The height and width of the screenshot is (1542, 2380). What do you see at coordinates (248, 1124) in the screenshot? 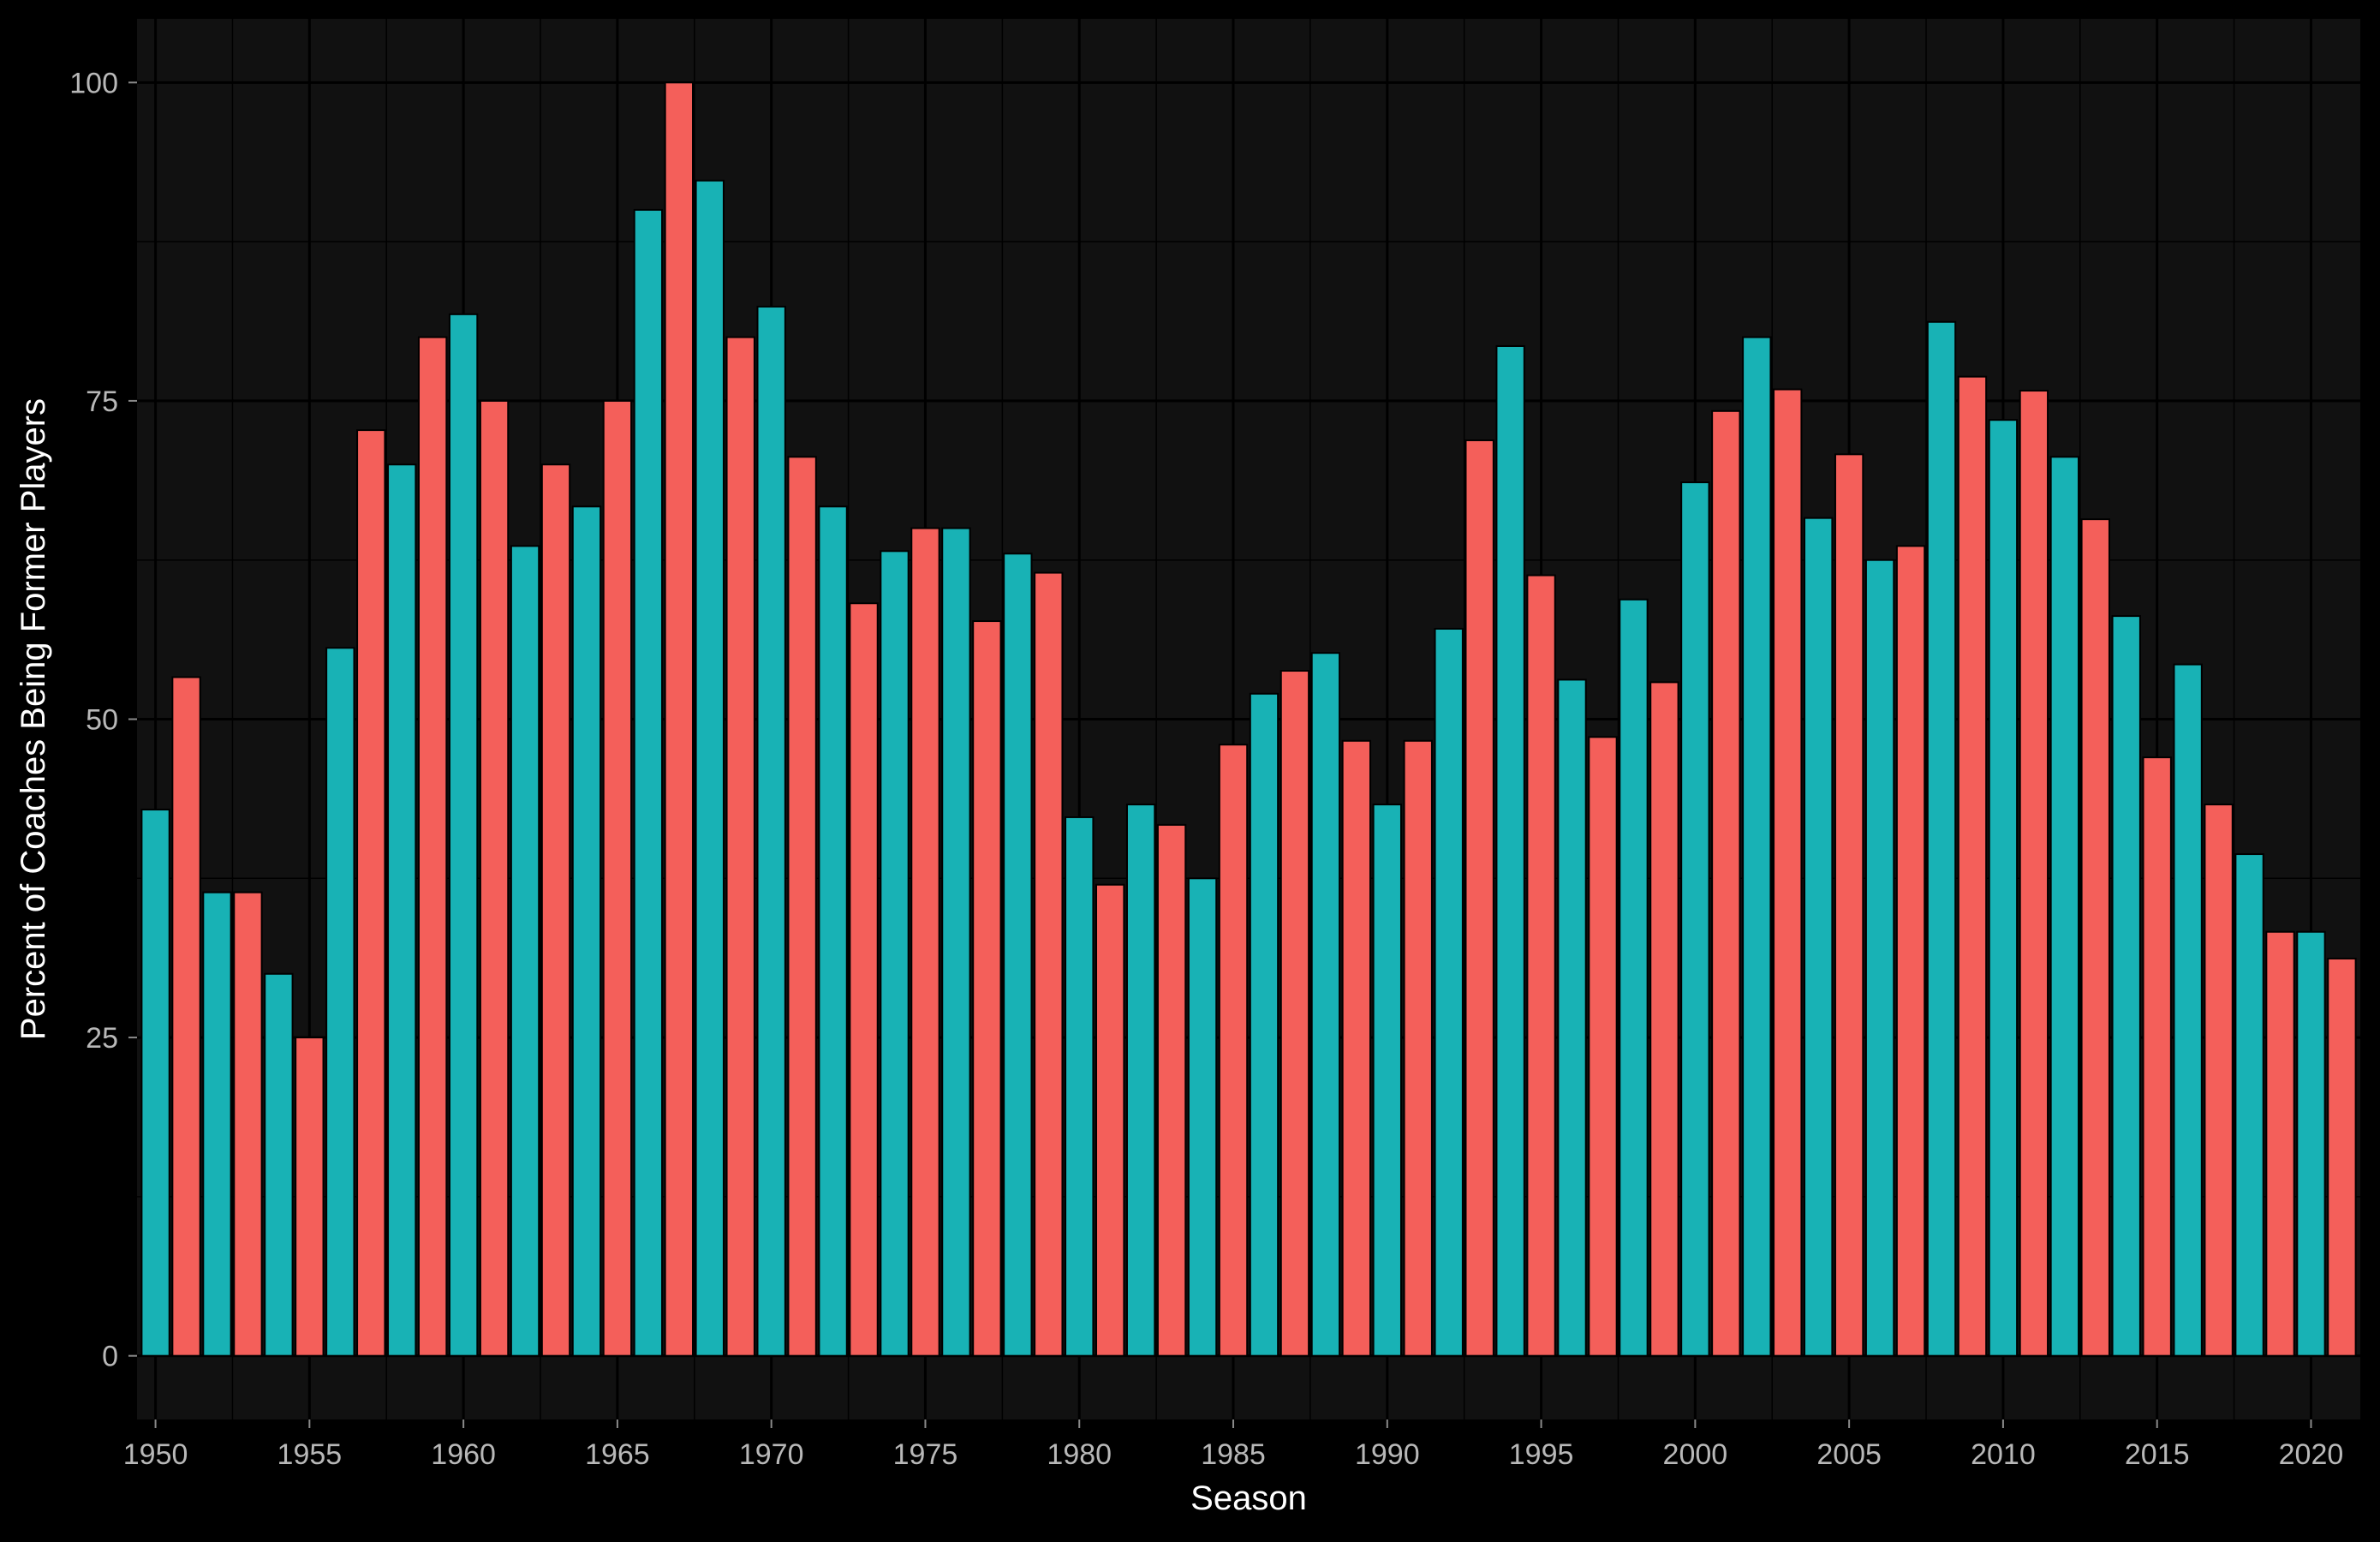
I see `bar-1953` at bounding box center [248, 1124].